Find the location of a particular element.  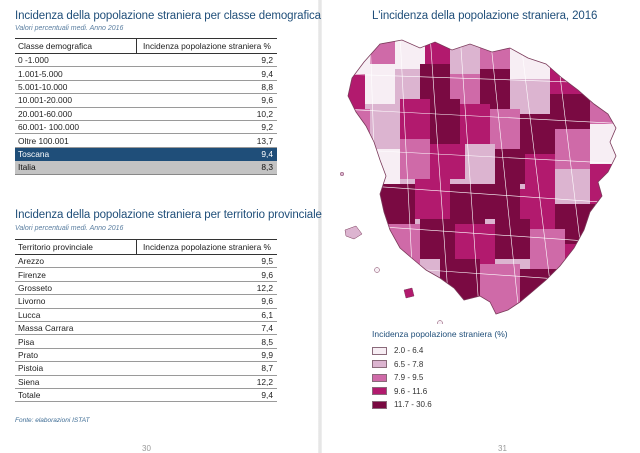

table-row: Firenze 9,6 is located at coordinates (146, 274).